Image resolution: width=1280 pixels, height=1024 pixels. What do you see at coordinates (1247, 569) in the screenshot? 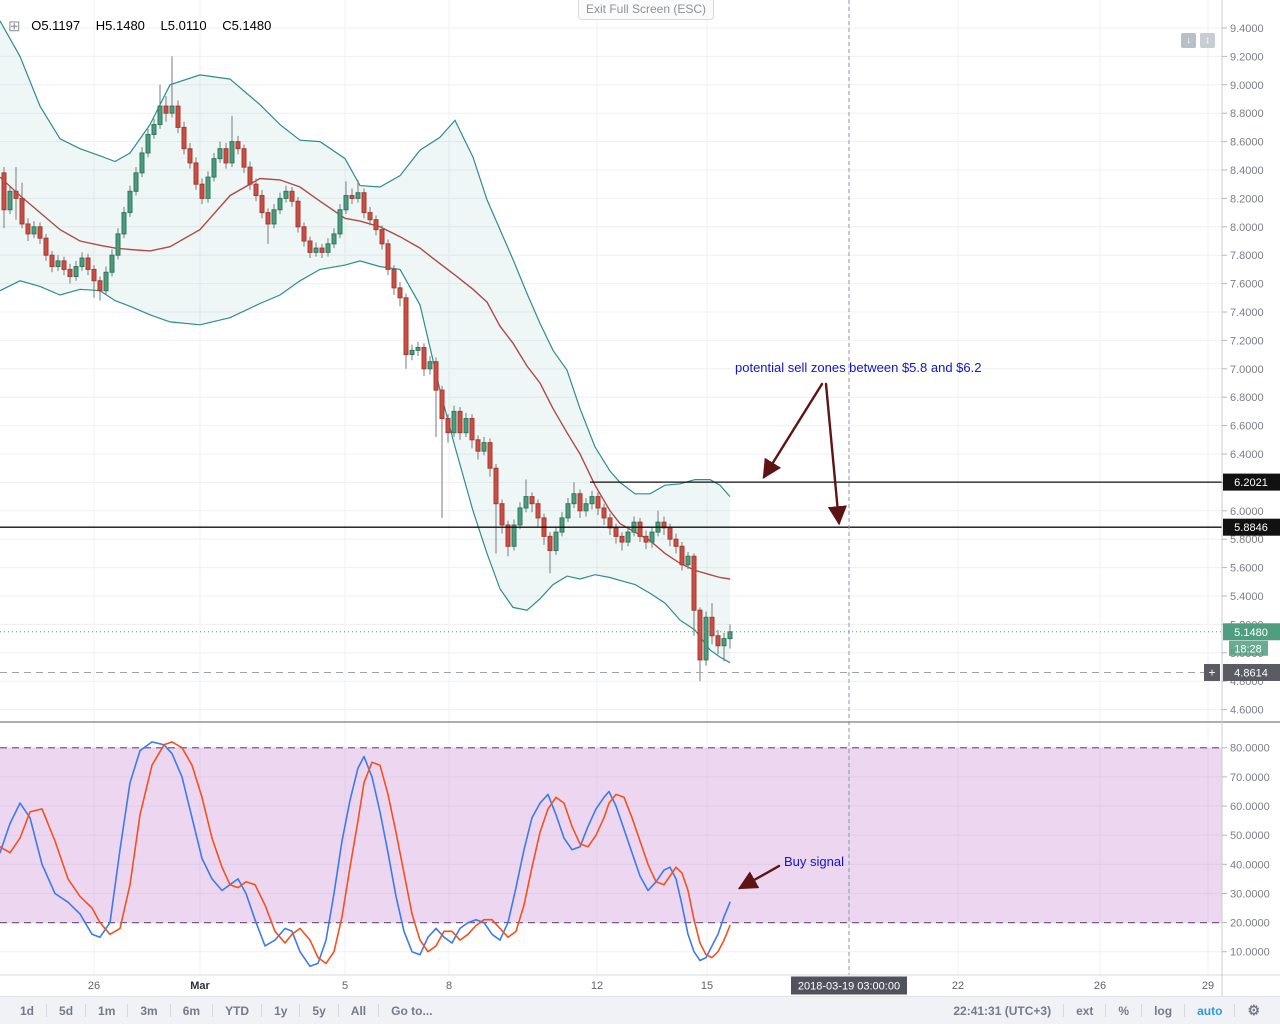
I see `price-tick-label: 5.6000` at bounding box center [1247, 569].